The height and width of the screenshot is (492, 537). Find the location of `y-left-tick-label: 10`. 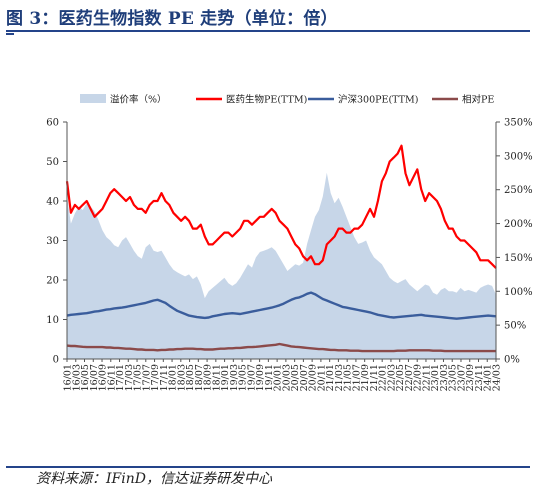

y-left-tick-label: 10 is located at coordinates (52, 320).